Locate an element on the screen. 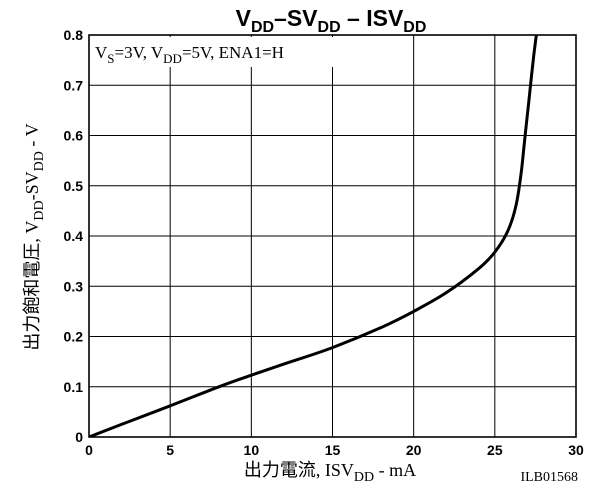 Image resolution: width=590 pixels, height=488 pixels. figure-code: ILB01568 is located at coordinates (549, 477).